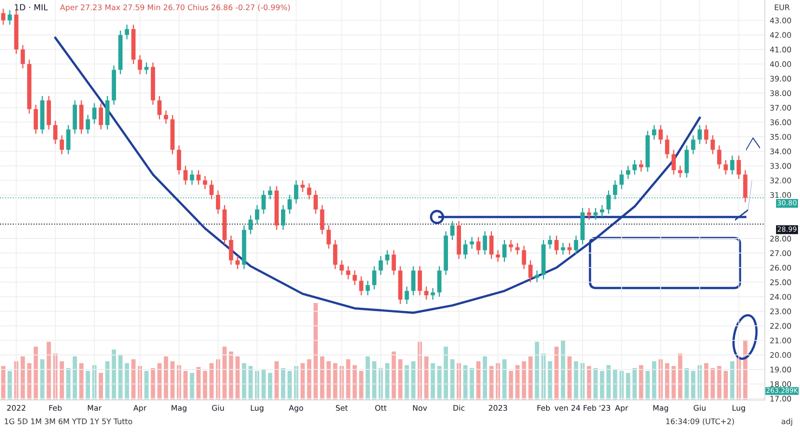  Describe the element at coordinates (31, 7) in the screenshot. I see `chart-title: 1D · MIL` at that location.